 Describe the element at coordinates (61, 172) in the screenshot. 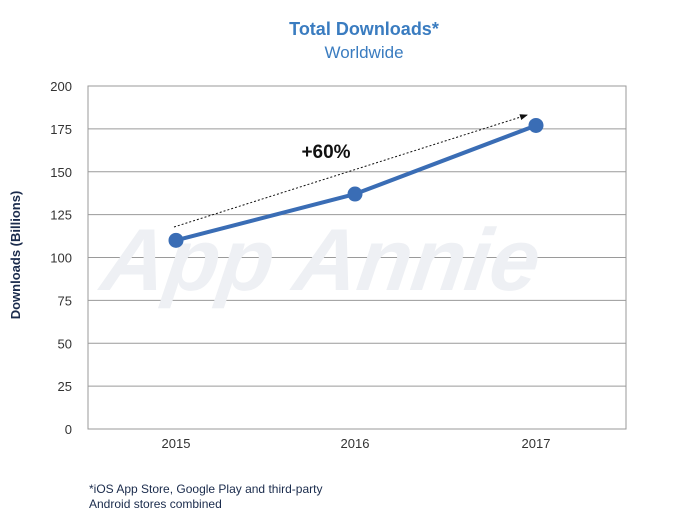

I see `y-tick-label: 150` at that location.